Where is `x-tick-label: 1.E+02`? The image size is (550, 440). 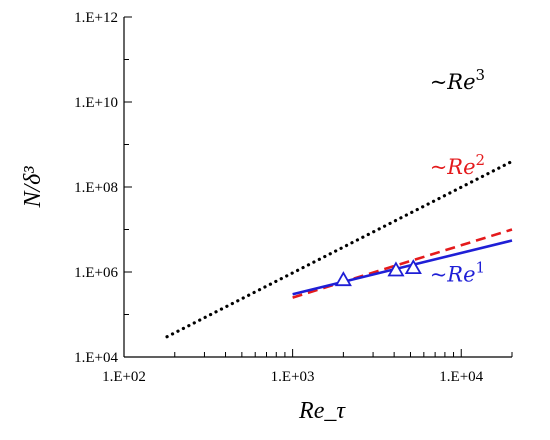 x-tick-label: 1.E+02 is located at coordinates (124, 377).